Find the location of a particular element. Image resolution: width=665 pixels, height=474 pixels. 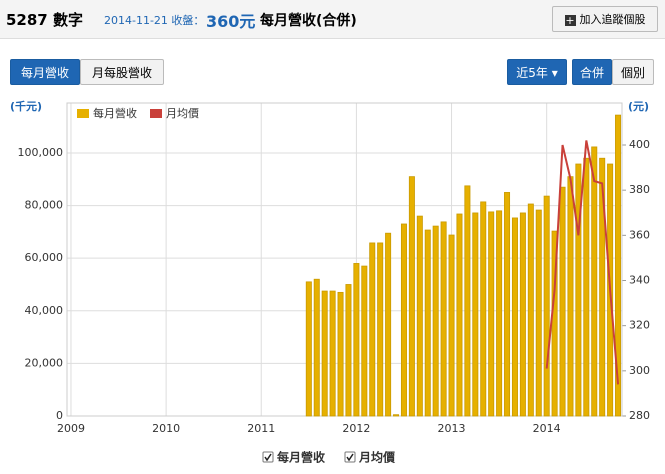

tab: 月每股營收 is located at coordinates (122, 72).